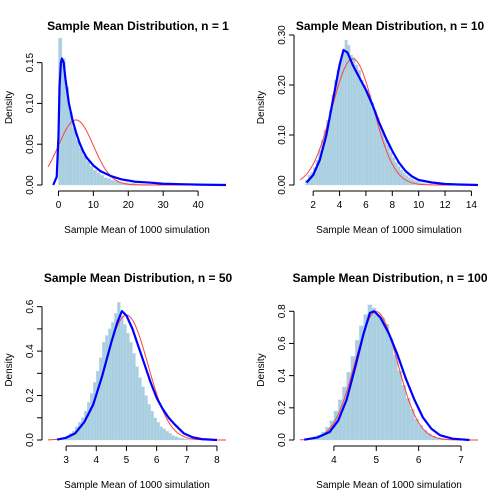  I want to click on x-tick-label: 0, so click(59, 205).